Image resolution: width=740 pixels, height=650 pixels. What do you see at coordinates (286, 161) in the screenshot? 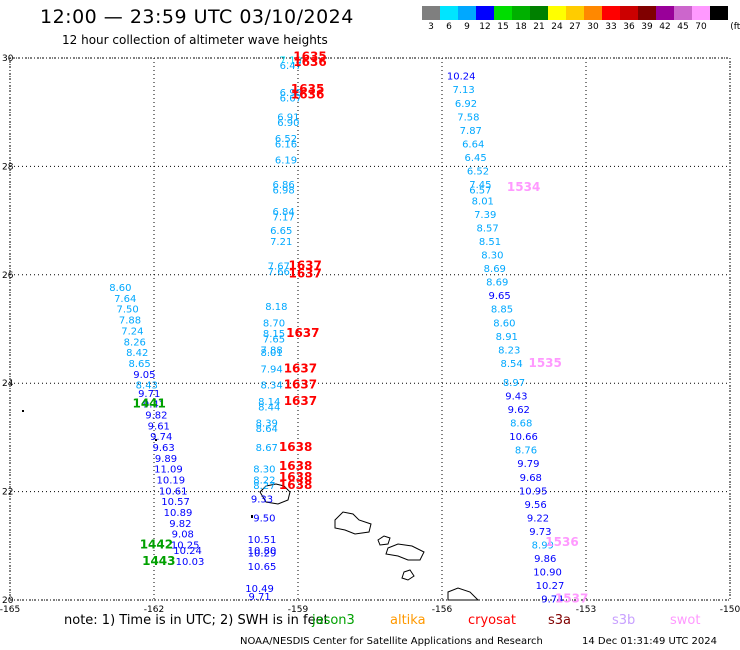
I see `wave-height-label: 6.19` at bounding box center [286, 161].